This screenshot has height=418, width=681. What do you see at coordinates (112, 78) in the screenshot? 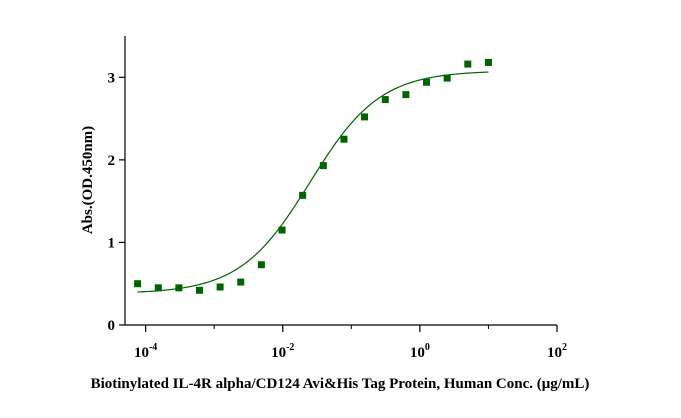
I see `y-tick-label: 3` at bounding box center [112, 78].